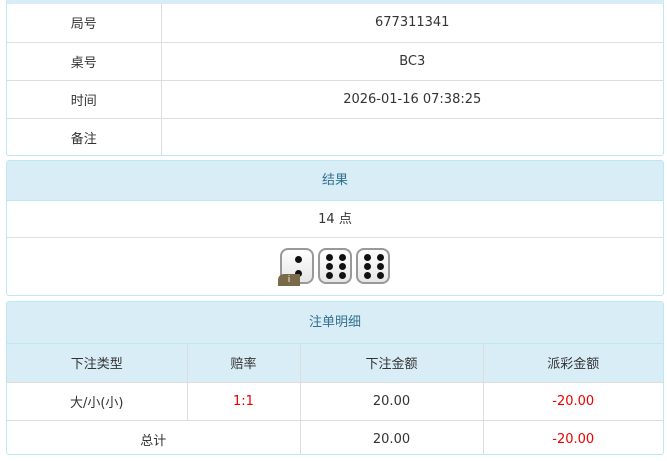 Image resolution: width=667 pixels, height=461 pixels. Describe the element at coordinates (97, 363) in the screenshot. I see `col-bet-type: 下注类型` at that location.